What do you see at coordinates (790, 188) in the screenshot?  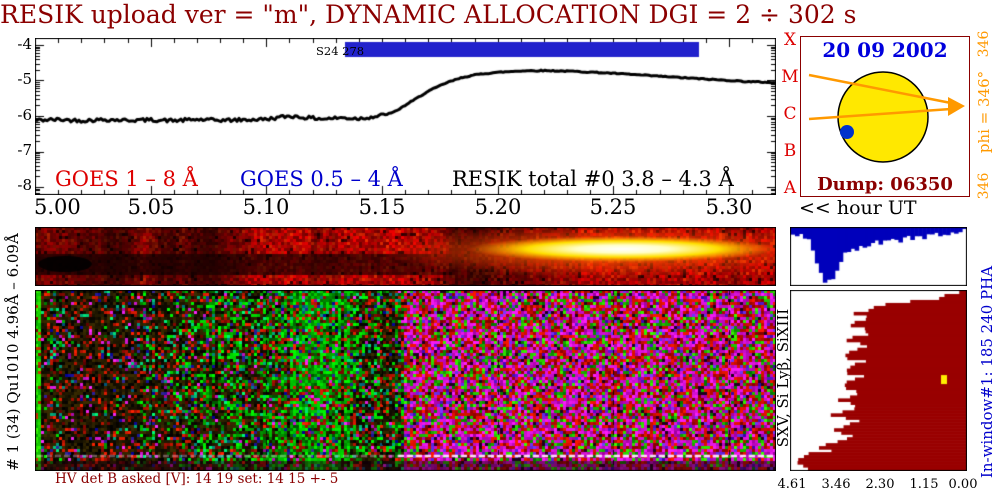 I see `goes-class-a: A` at bounding box center [790, 188].